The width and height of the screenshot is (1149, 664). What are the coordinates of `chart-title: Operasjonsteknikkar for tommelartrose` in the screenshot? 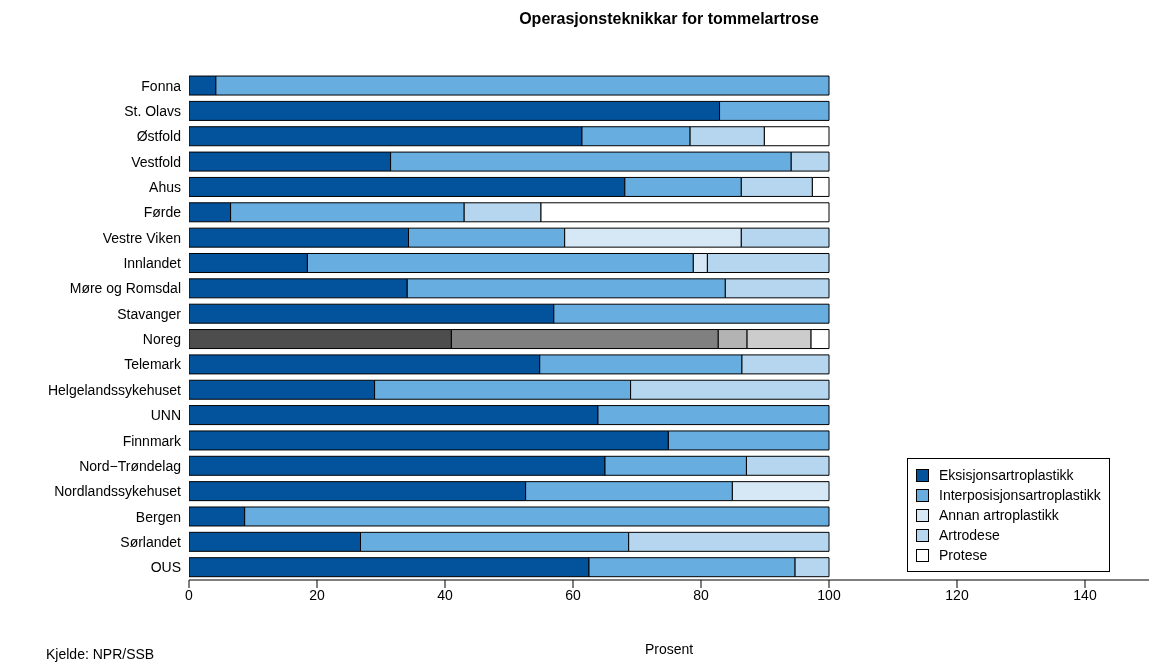 It's located at (669, 19).